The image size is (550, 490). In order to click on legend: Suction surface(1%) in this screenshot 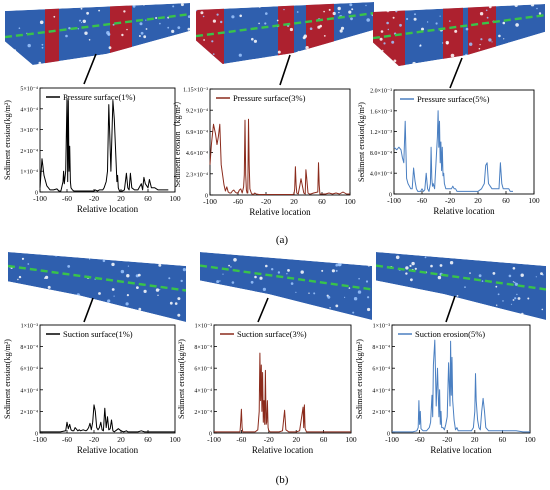, I will do `click(89, 334)`.